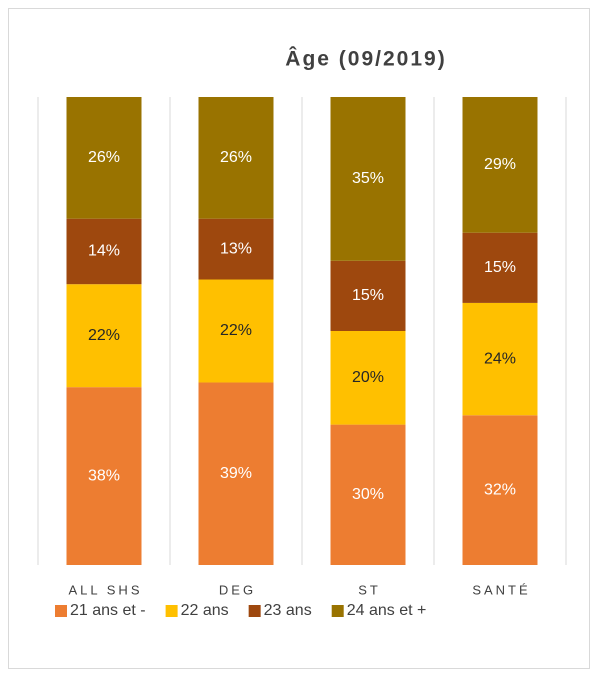 The width and height of the screenshot is (599, 677). I want to click on x-tick-label: ALL SHS, so click(106, 589).